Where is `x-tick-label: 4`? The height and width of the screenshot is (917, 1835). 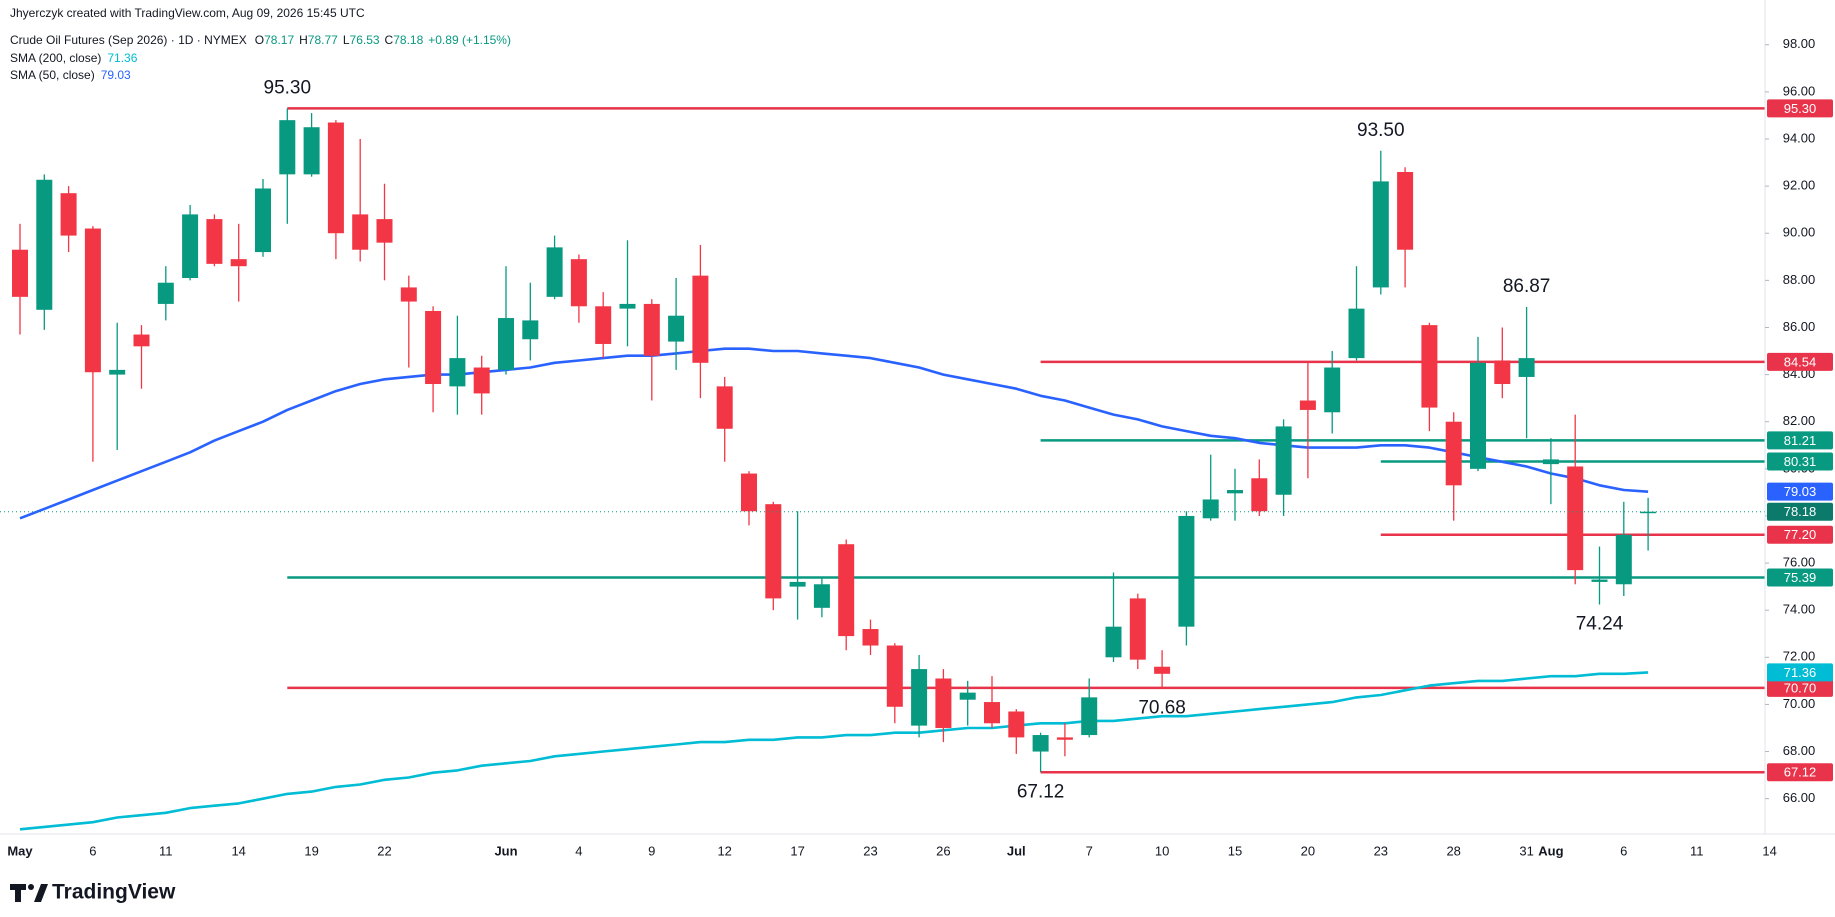
x-tick-label: 4 is located at coordinates (578, 850).